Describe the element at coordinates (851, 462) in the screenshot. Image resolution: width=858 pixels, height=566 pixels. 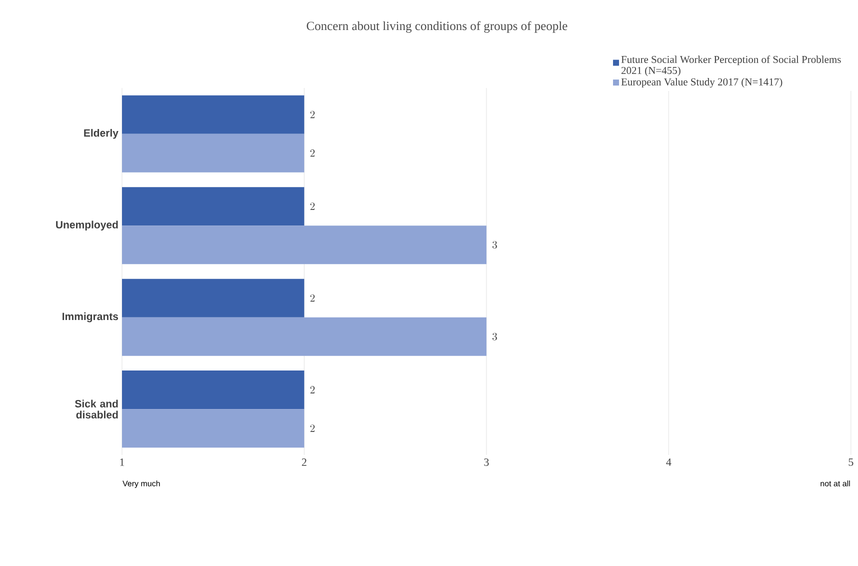
I see `x-tick-label: 5` at that location.